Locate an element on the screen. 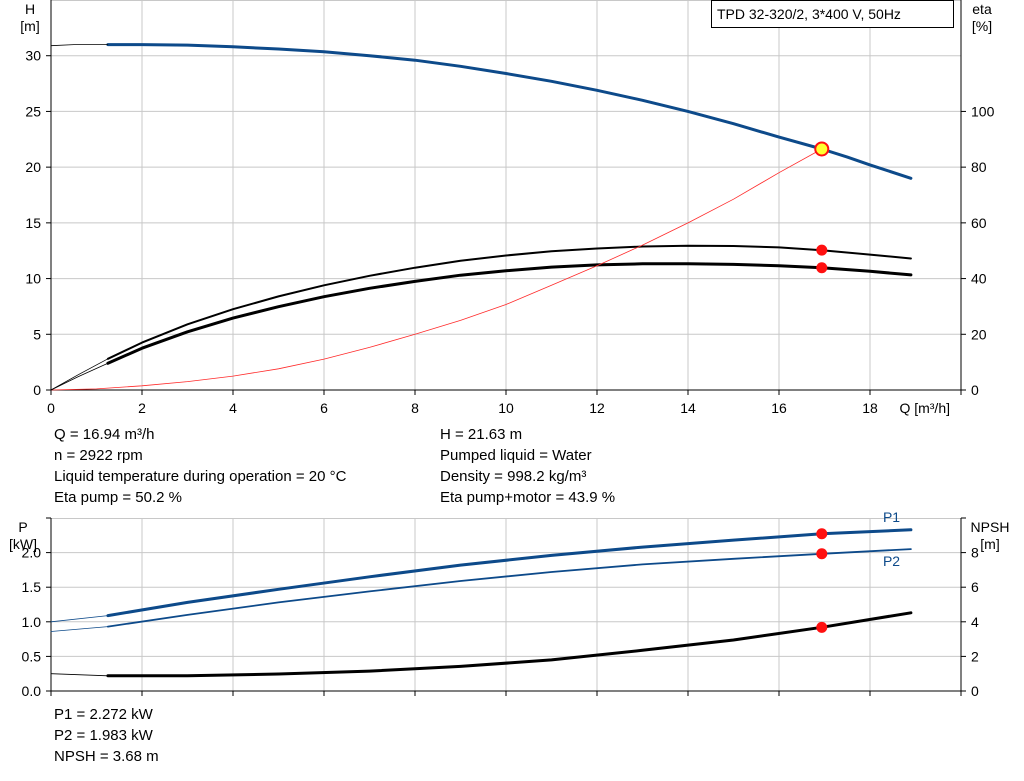 The width and height of the screenshot is (1024, 781). tick-label-y-left: 0.0 is located at coordinates (32, 691).